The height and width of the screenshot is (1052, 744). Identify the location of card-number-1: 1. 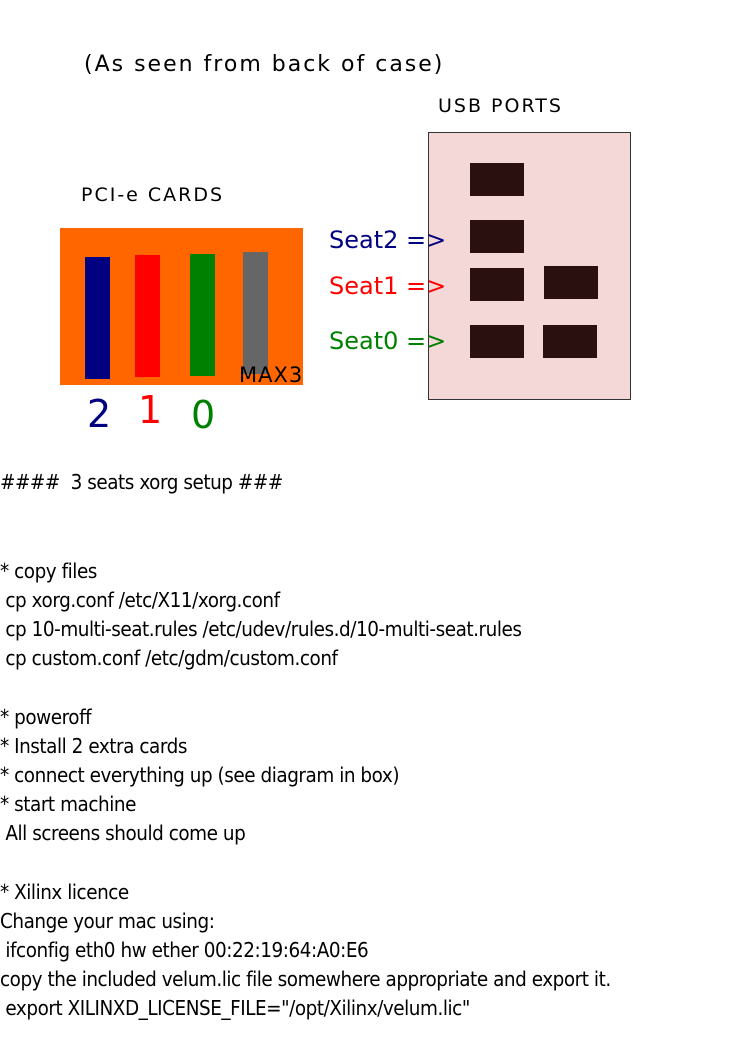
(150, 410).